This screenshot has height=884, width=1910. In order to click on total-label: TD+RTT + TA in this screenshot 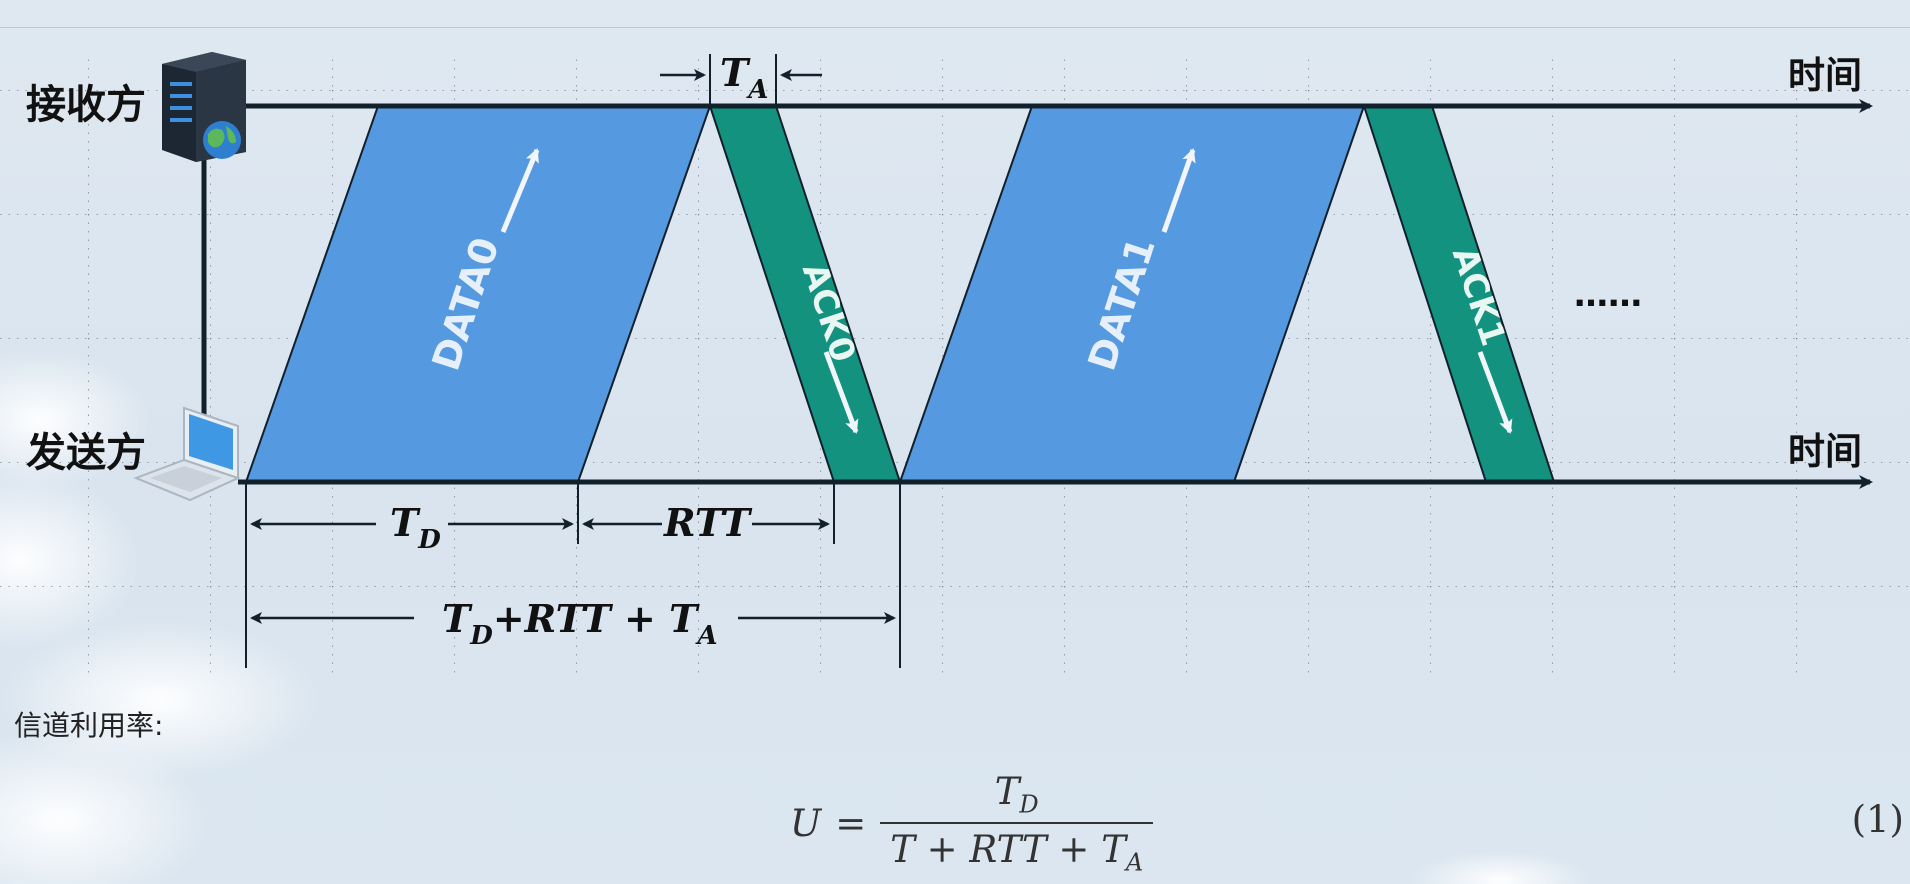, I will do `click(580, 623)`.